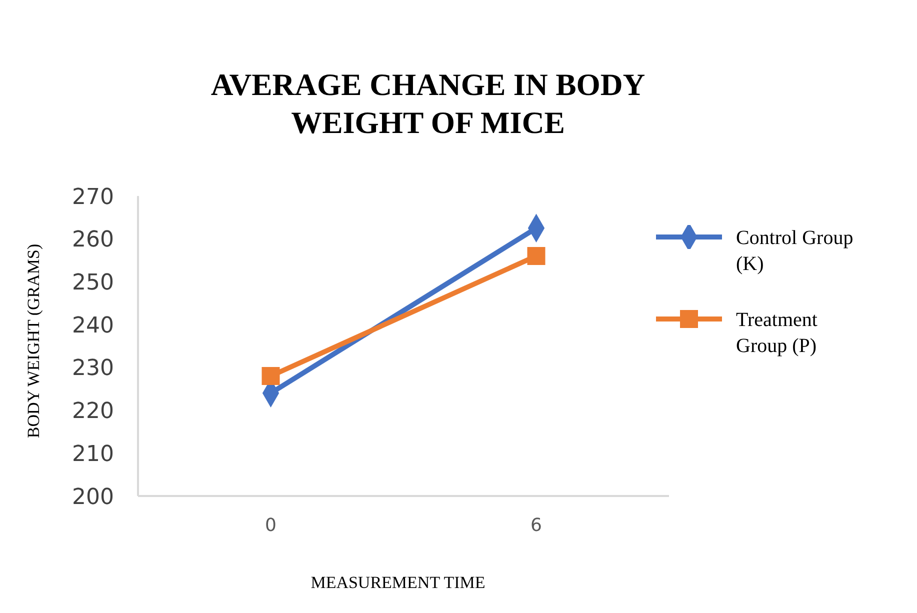 The height and width of the screenshot is (613, 917). I want to click on legend-label: Treatment Group (P), so click(777, 333).